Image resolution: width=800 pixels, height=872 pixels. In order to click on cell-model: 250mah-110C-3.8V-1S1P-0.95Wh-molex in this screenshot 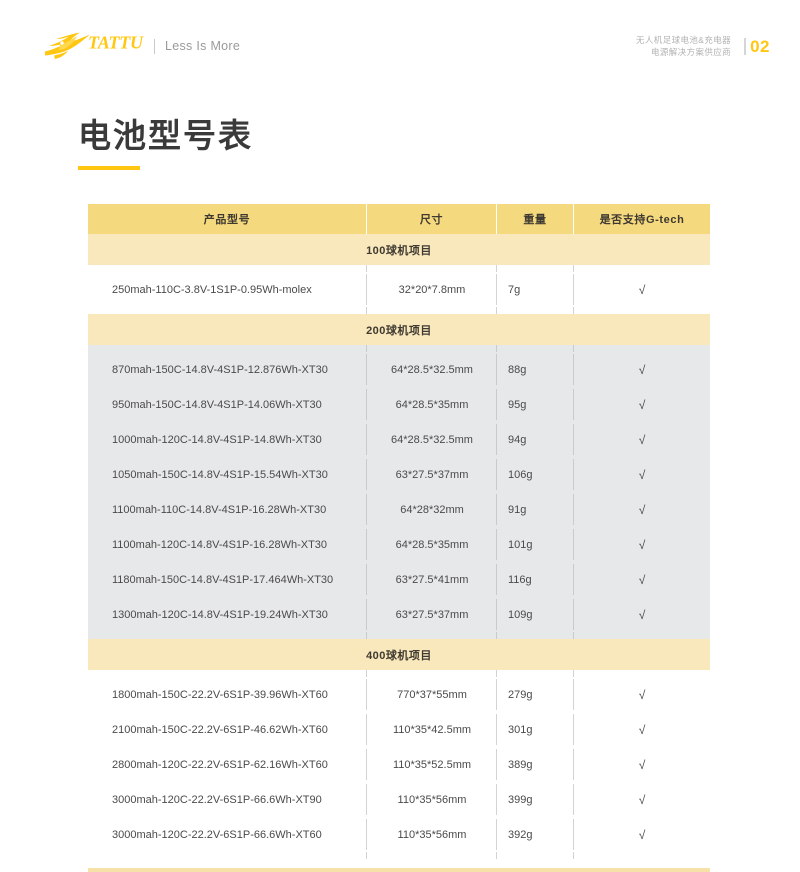, I will do `click(227, 289)`.